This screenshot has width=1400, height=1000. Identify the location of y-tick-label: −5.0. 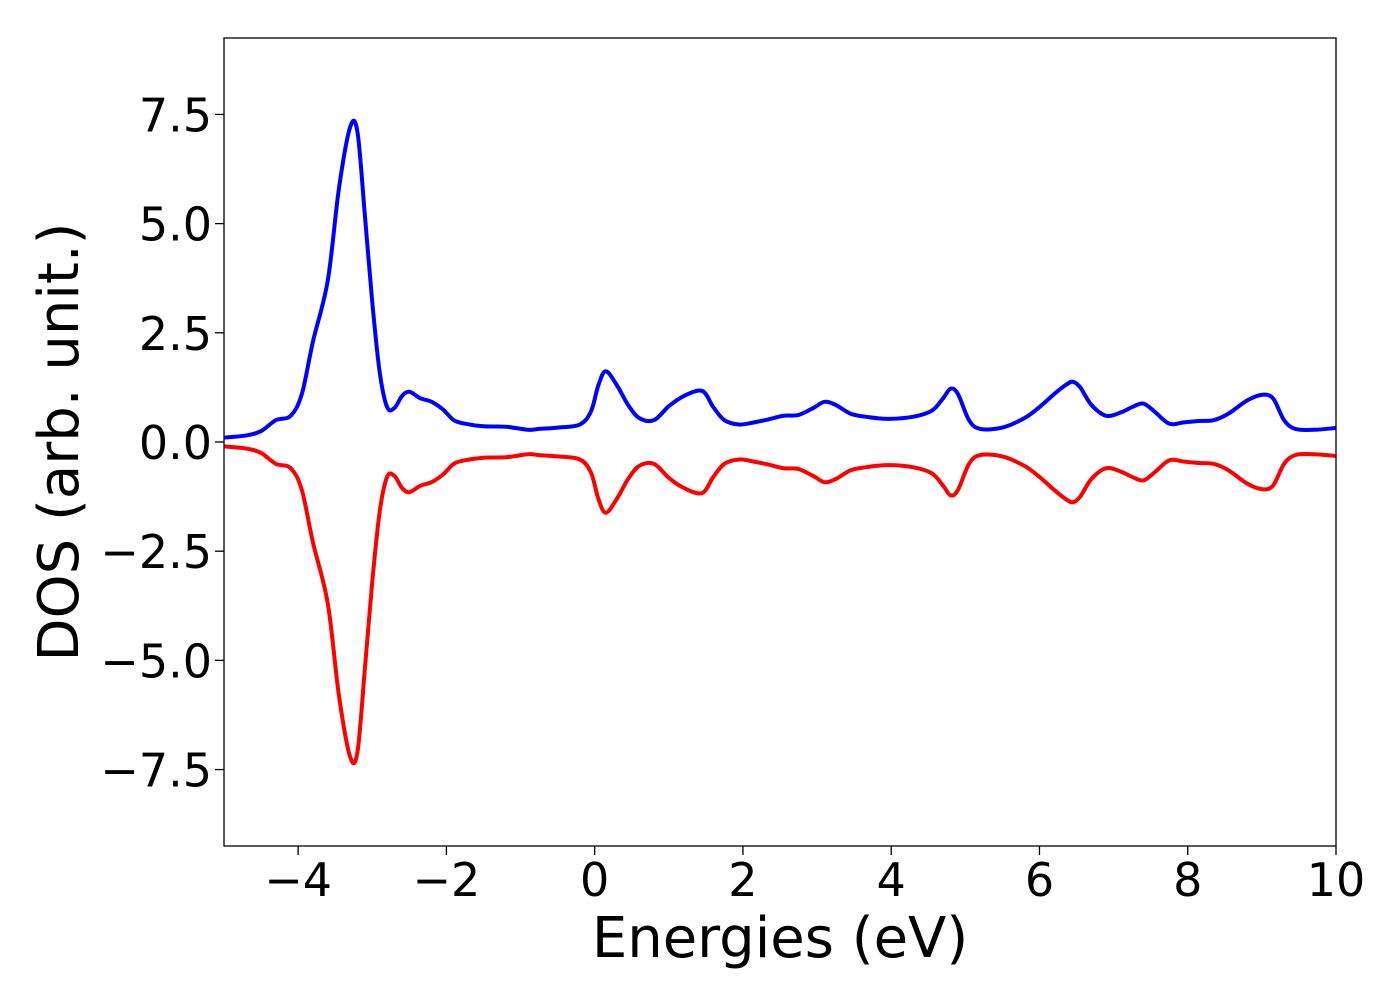
(156, 661).